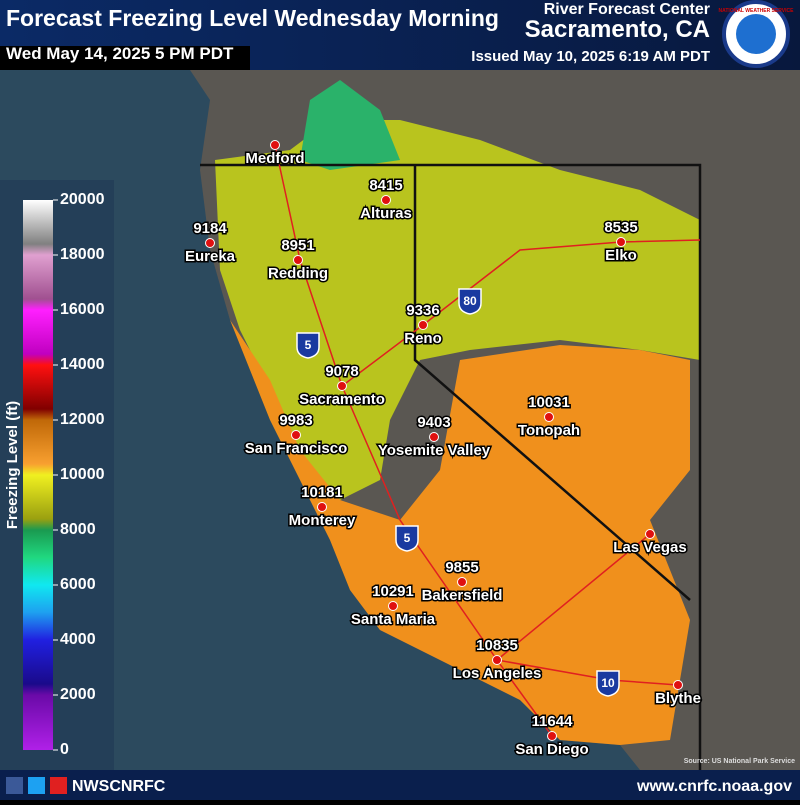  What do you see at coordinates (553, 721) in the screenshot?
I see `city-value: 11644` at bounding box center [553, 721].